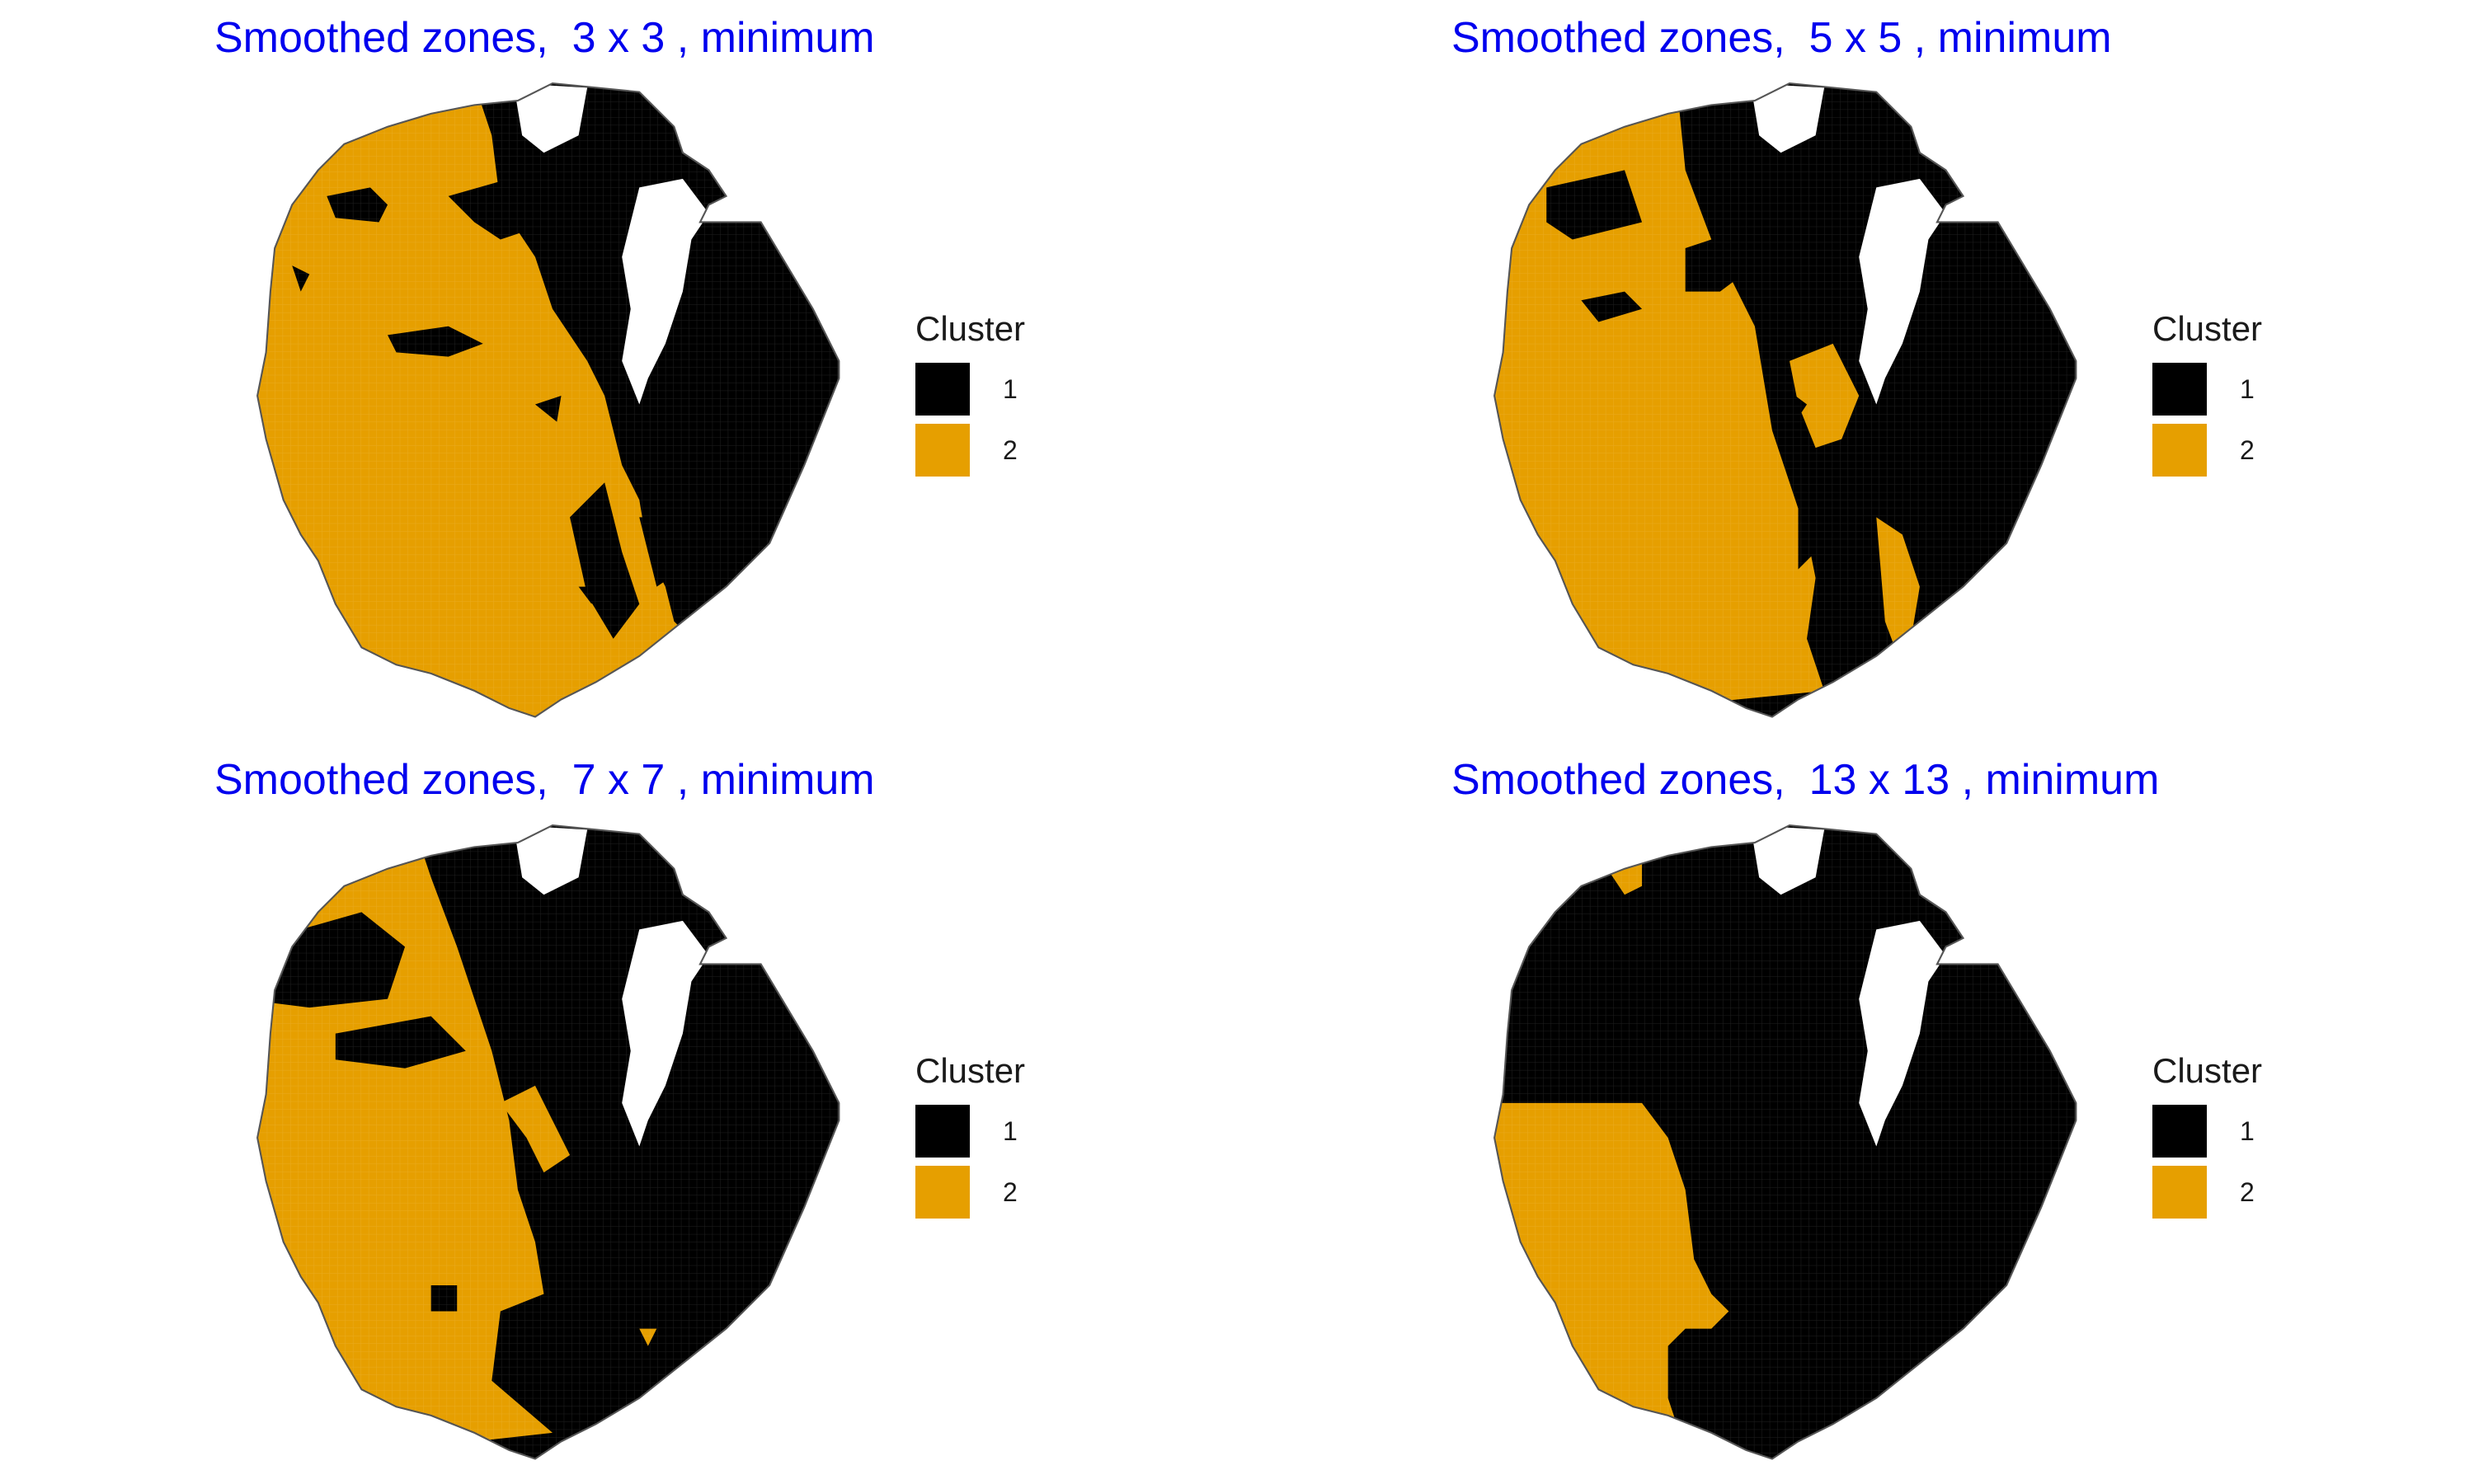  I want to click on field-boundary, so click(548, 400).